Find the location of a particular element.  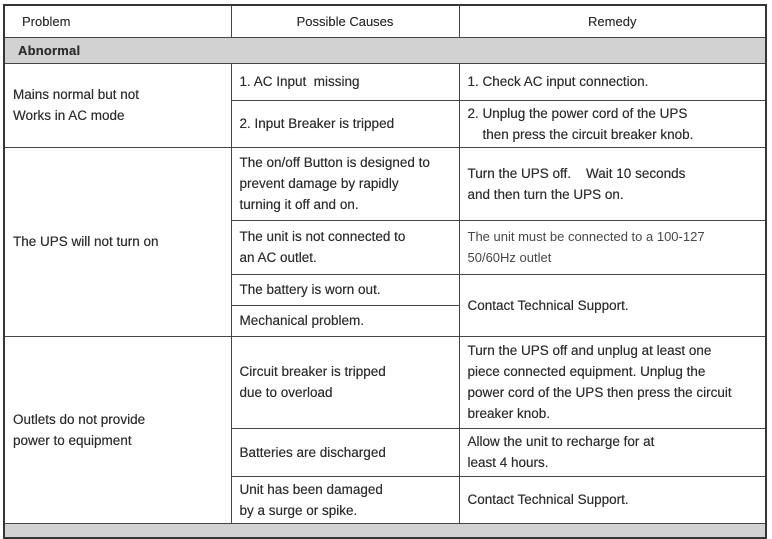

header-problem-label: Problem is located at coordinates (46, 21).